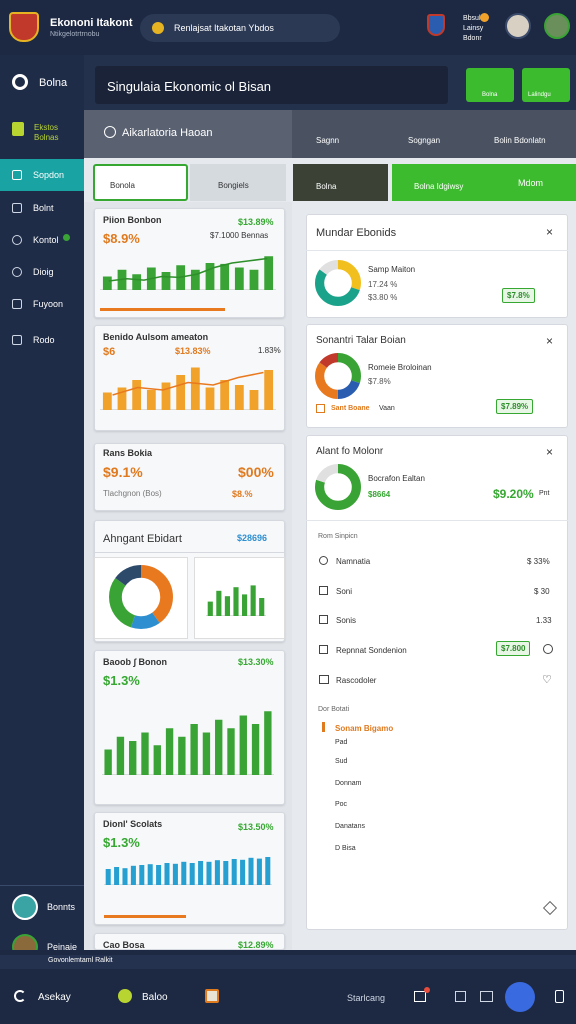 The width and height of the screenshot is (576, 1024). What do you see at coordinates (189, 552) in the screenshot?
I see `divider` at bounding box center [189, 552].